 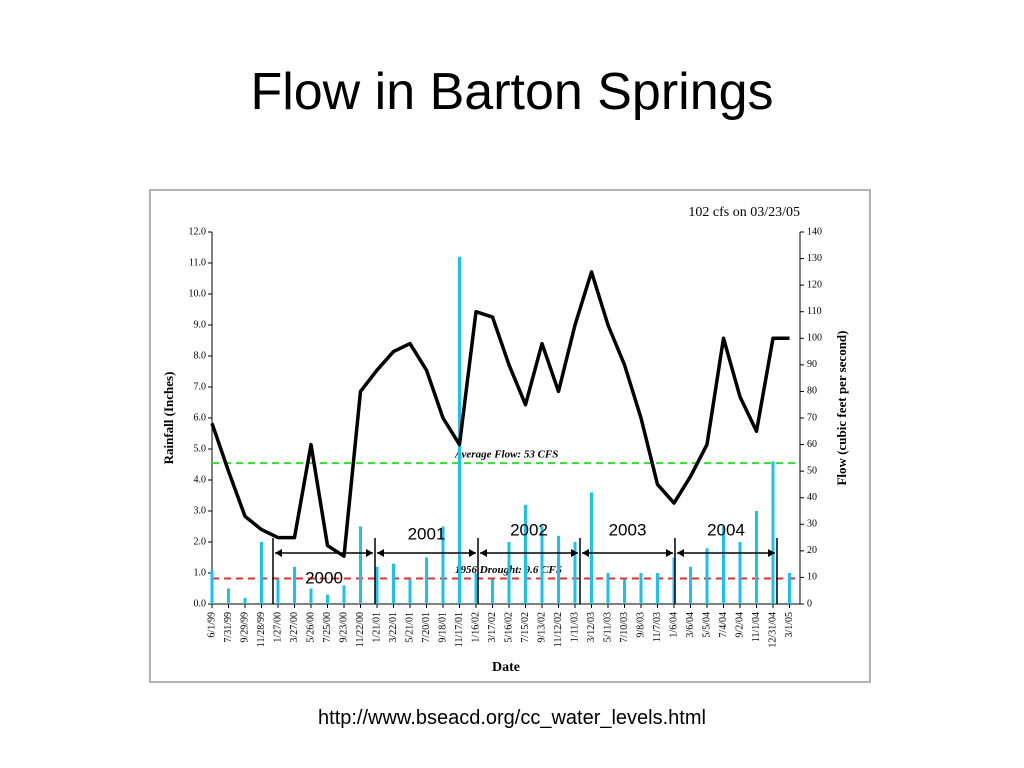 I want to click on x-tick-label: 11/1/04, so click(x=756, y=627).